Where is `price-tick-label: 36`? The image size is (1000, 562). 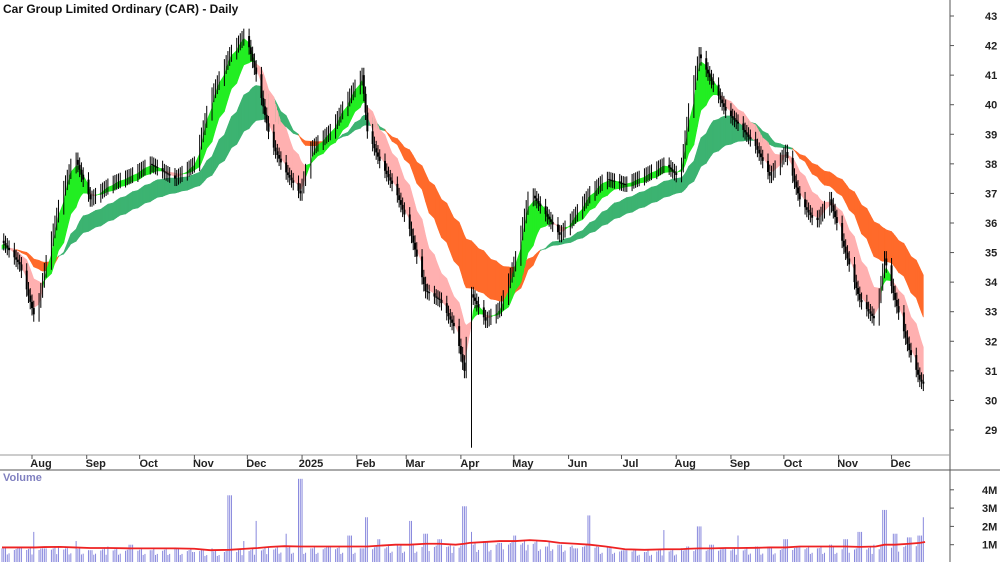
price-tick-label: 36 is located at coordinates (991, 224).